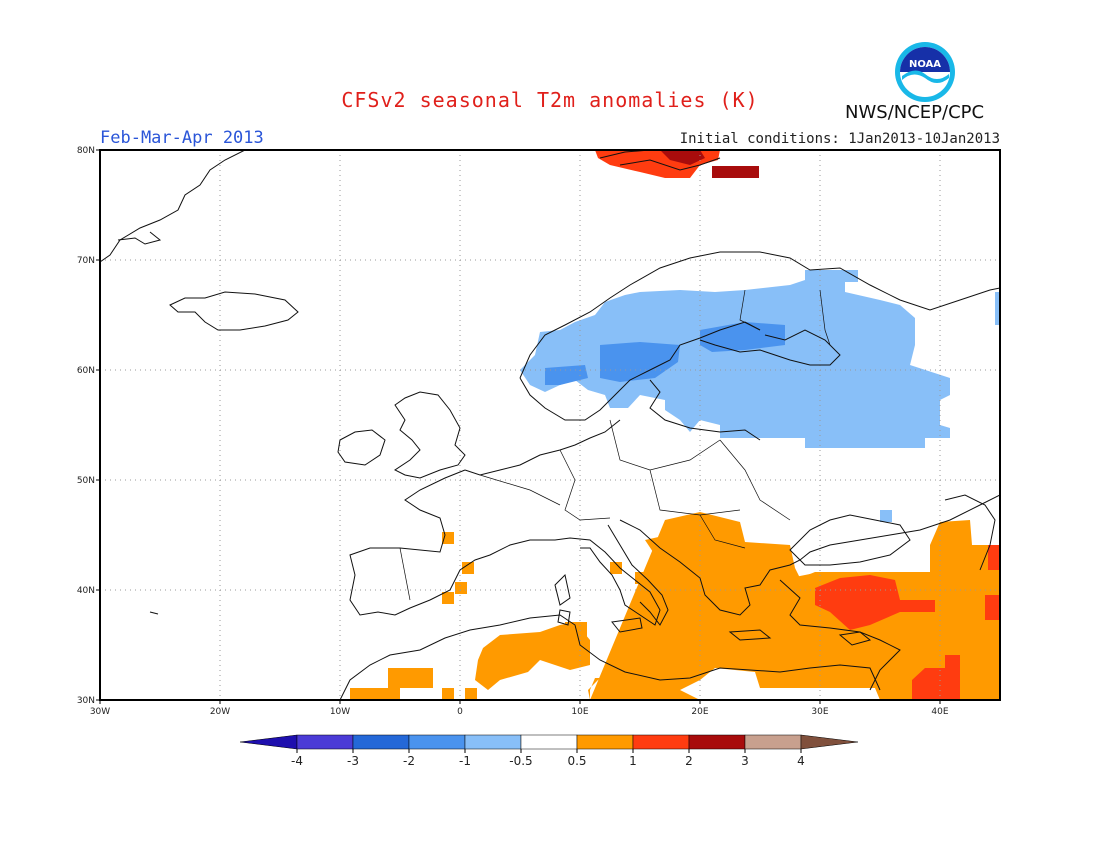 This screenshot has width=1100, height=850. What do you see at coordinates (182, 138) in the screenshot?
I see `forecast-period: Feb-Mar-Apr 2013` at bounding box center [182, 138].